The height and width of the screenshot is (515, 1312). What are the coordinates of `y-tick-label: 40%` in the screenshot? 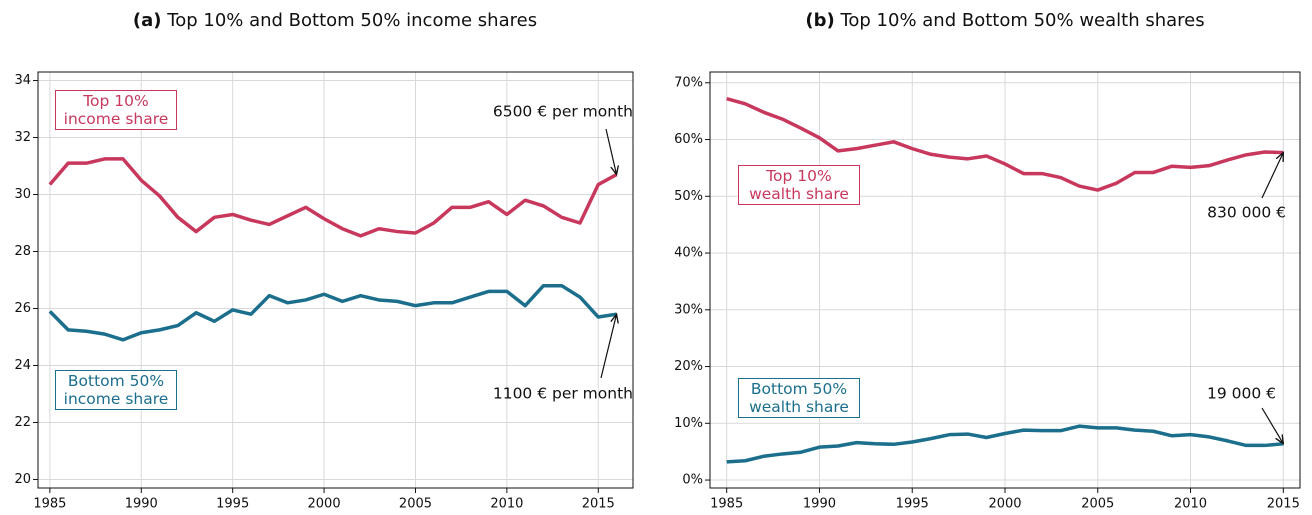 It's located at (688, 253).